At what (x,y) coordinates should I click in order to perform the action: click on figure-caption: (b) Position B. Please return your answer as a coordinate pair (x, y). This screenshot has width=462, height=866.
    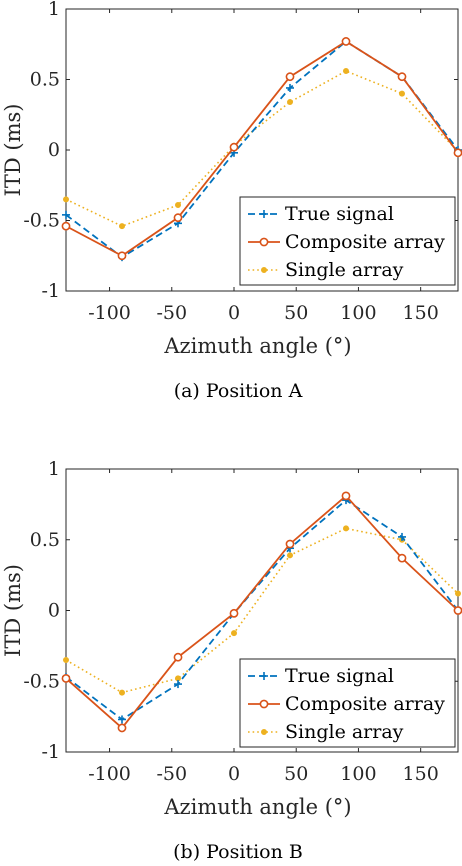
    Looking at the image, I should click on (238, 852).